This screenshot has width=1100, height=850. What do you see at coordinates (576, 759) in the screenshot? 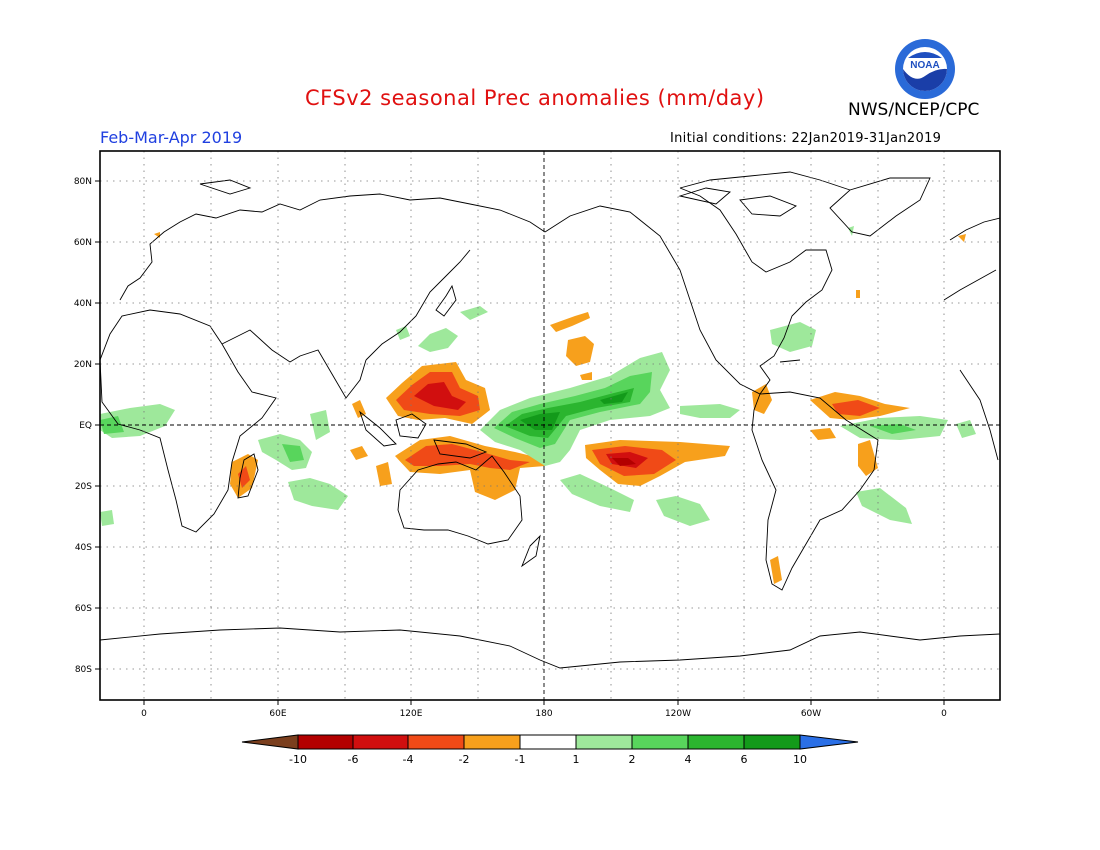
I see `colorbar-label: 1` at bounding box center [576, 759].